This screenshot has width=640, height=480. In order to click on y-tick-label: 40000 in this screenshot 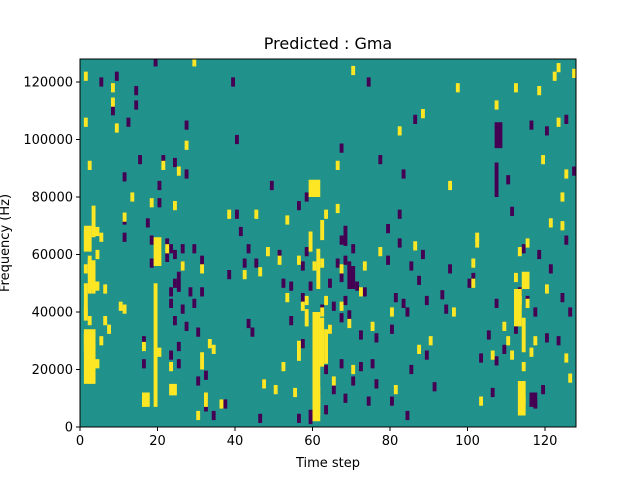, I will do `click(52, 313)`.